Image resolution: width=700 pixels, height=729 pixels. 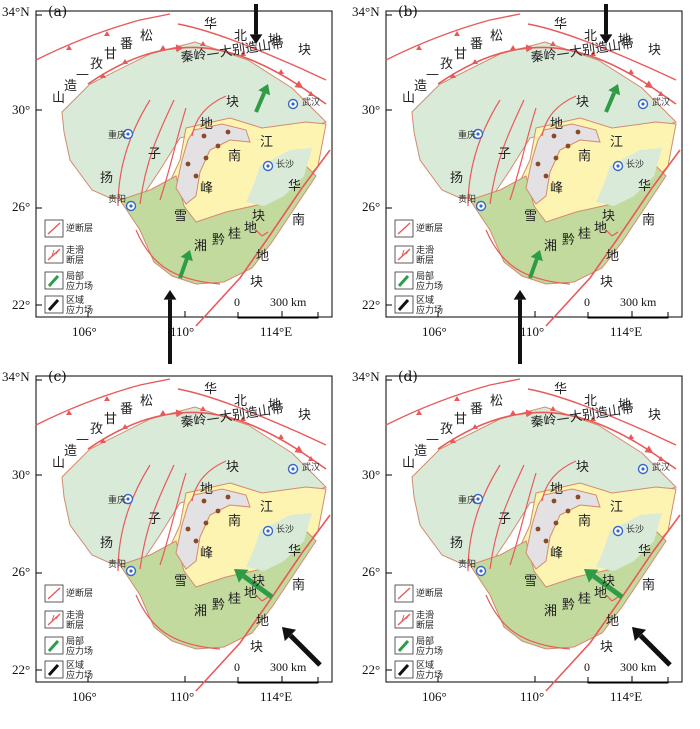 What do you see at coordinates (276, 331) in the screenshot?
I see `lon-label-114: 114°E` at bounding box center [276, 331].